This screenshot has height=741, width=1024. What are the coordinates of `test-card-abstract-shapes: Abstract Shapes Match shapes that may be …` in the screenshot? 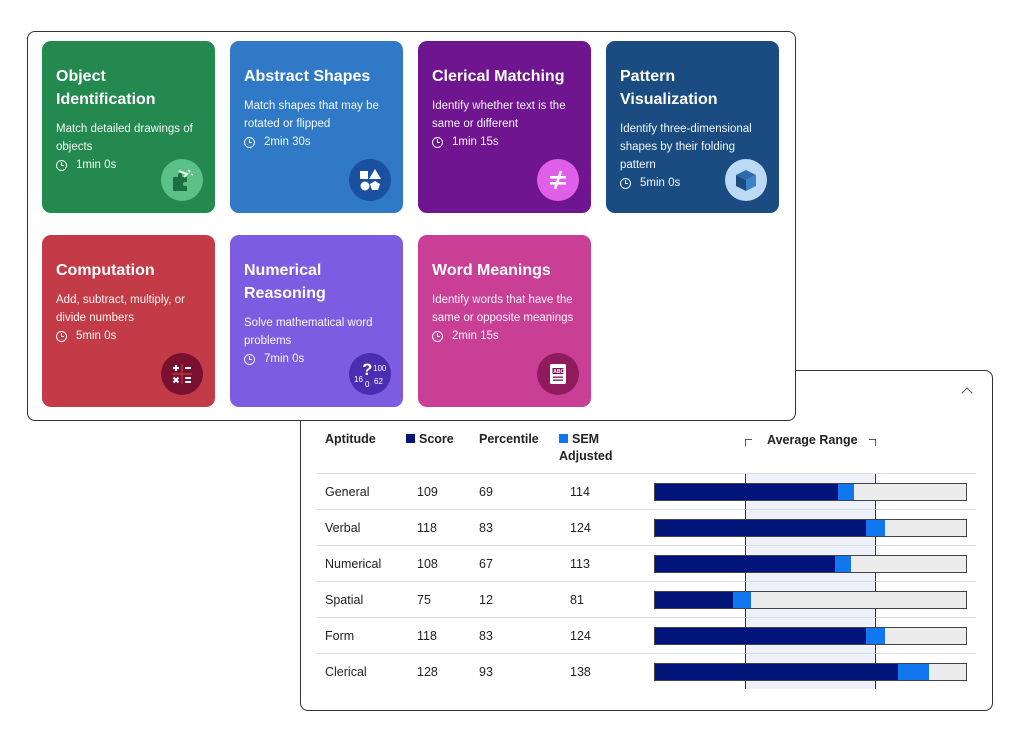 It's located at (316, 127).